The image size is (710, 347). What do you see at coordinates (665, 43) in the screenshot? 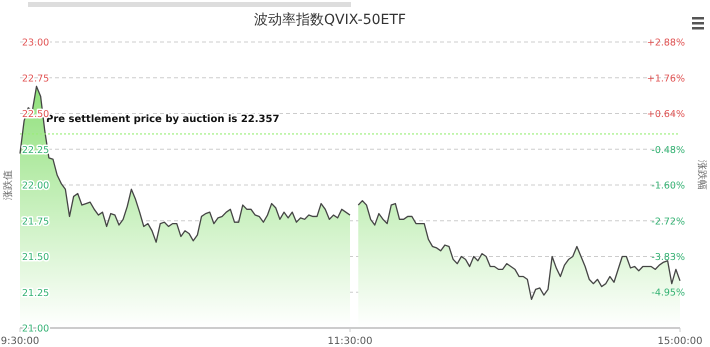
I see `y2-tick-label: +2.88%` at bounding box center [665, 43].